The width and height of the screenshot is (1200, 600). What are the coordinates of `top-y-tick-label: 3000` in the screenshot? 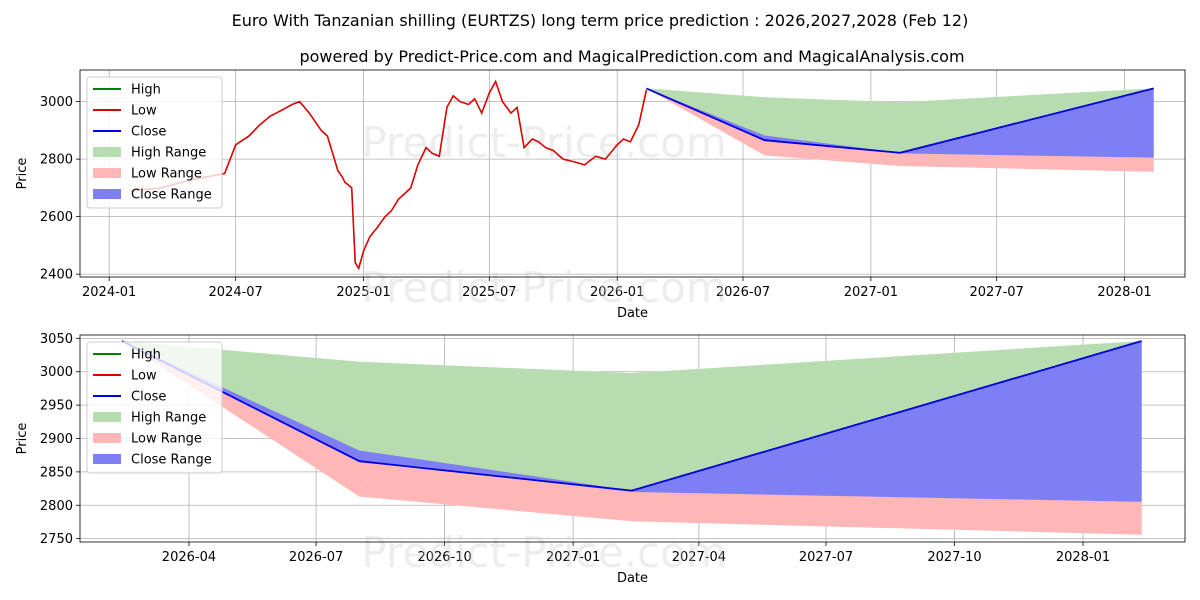 It's located at (56, 102).